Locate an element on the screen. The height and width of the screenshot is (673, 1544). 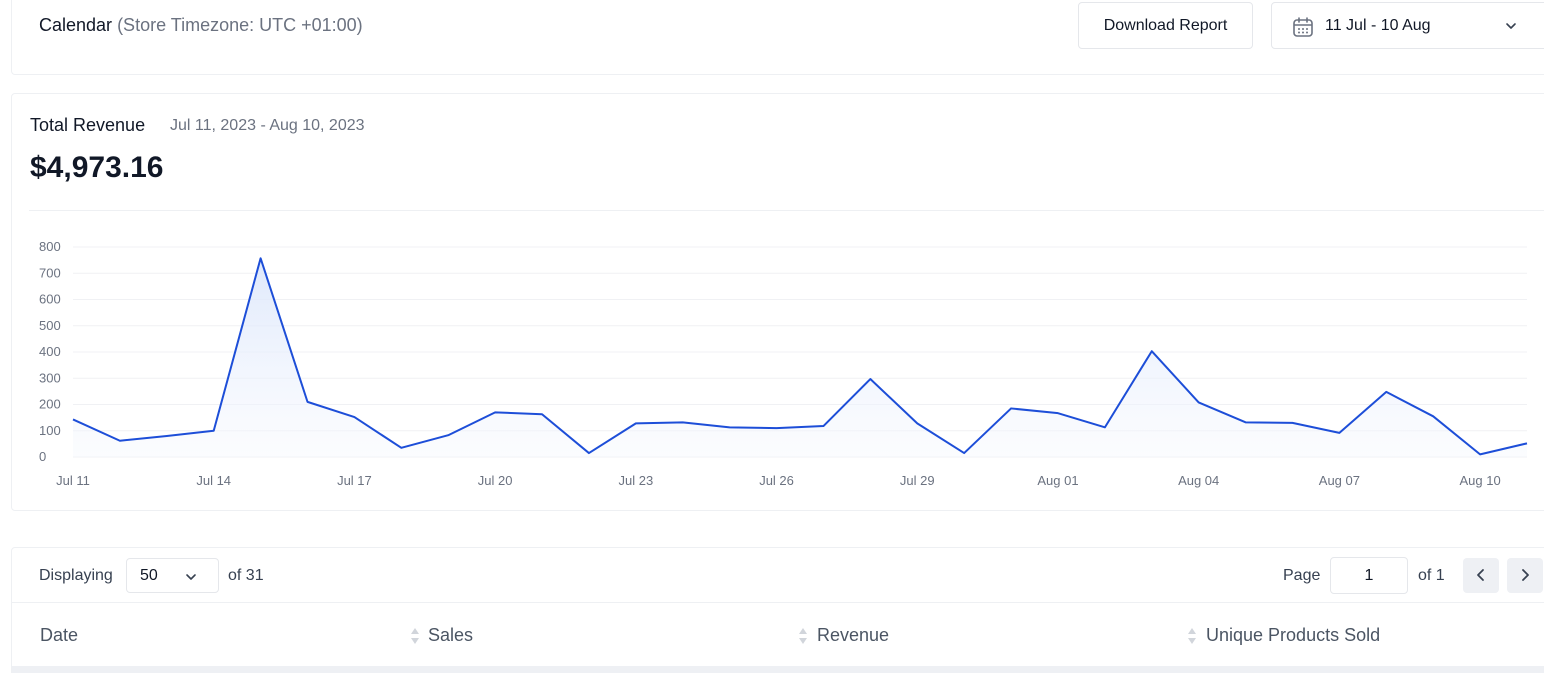
download-report-label: Download Report is located at coordinates (1165, 25).